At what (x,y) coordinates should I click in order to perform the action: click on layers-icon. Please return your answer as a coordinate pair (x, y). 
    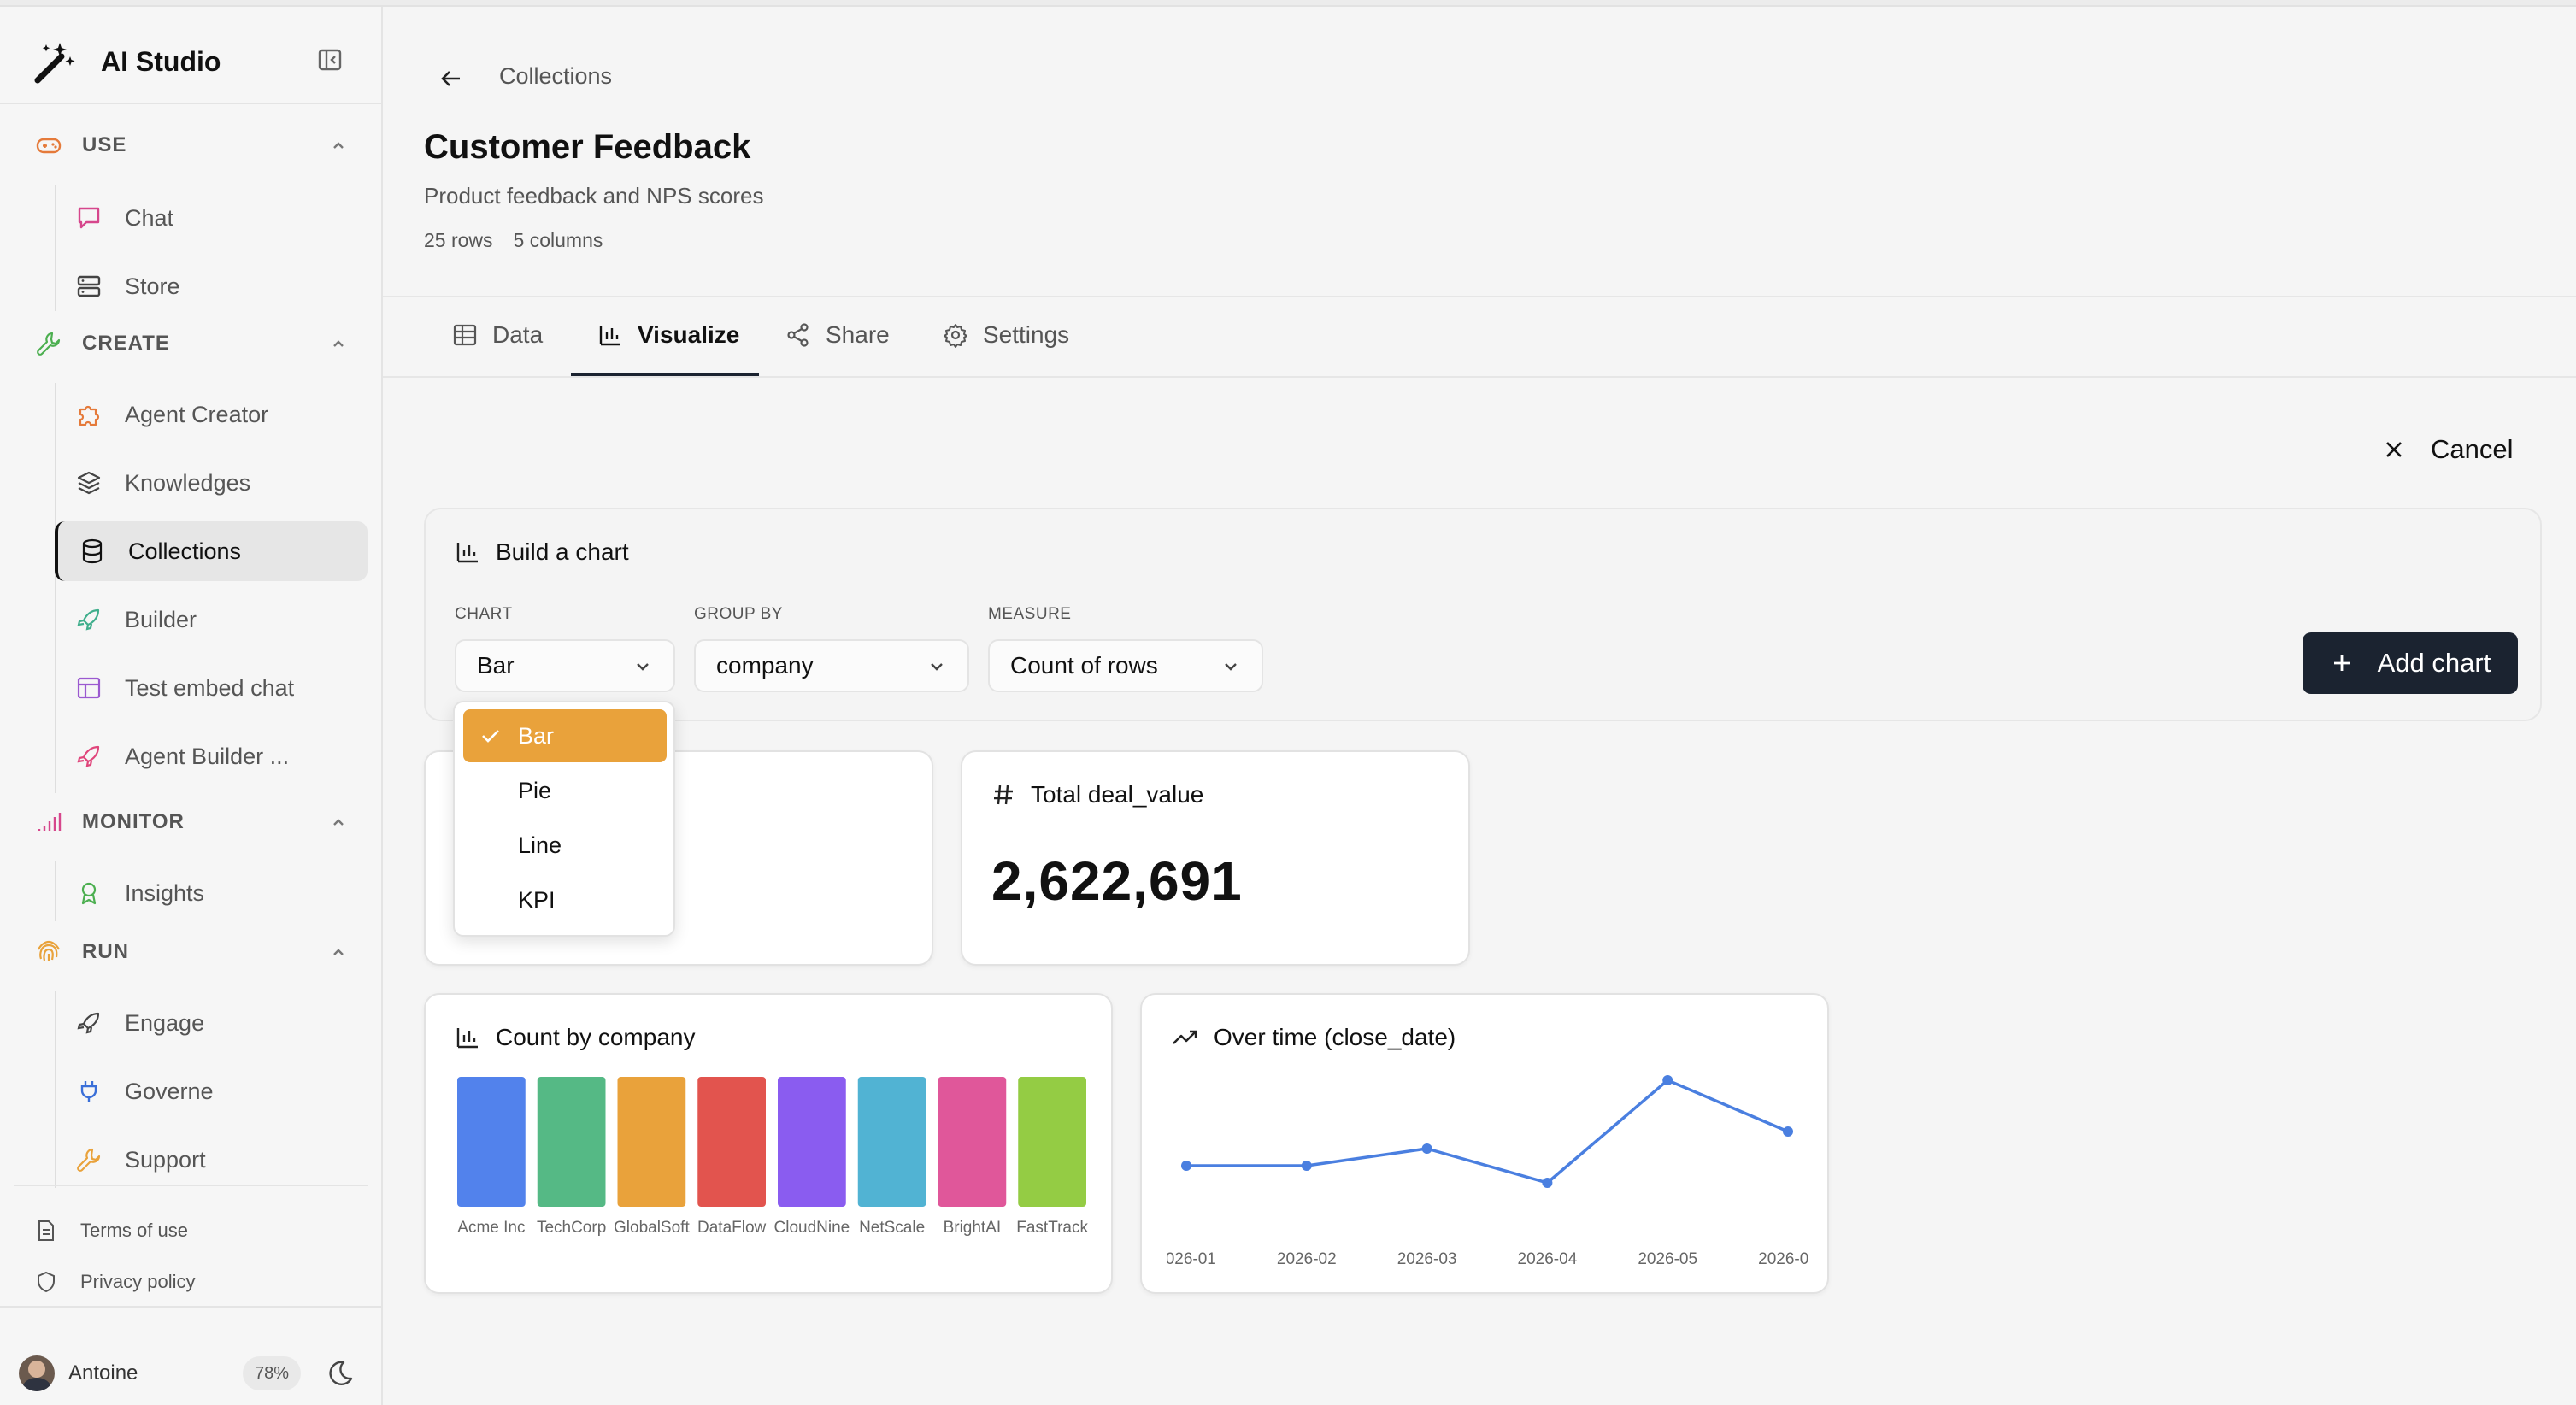
    Looking at the image, I should click on (89, 483).